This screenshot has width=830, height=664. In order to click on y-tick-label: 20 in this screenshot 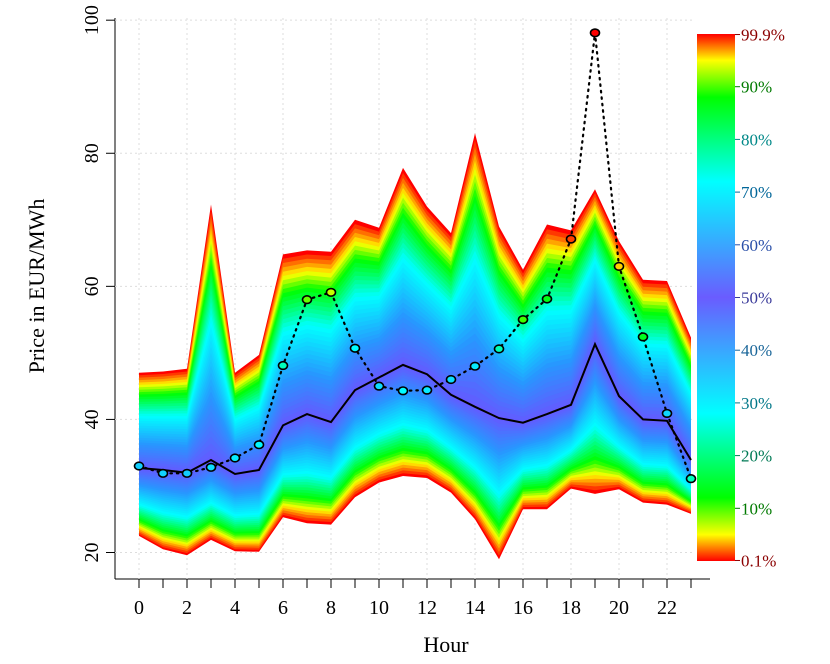, I will do `click(92, 553)`.